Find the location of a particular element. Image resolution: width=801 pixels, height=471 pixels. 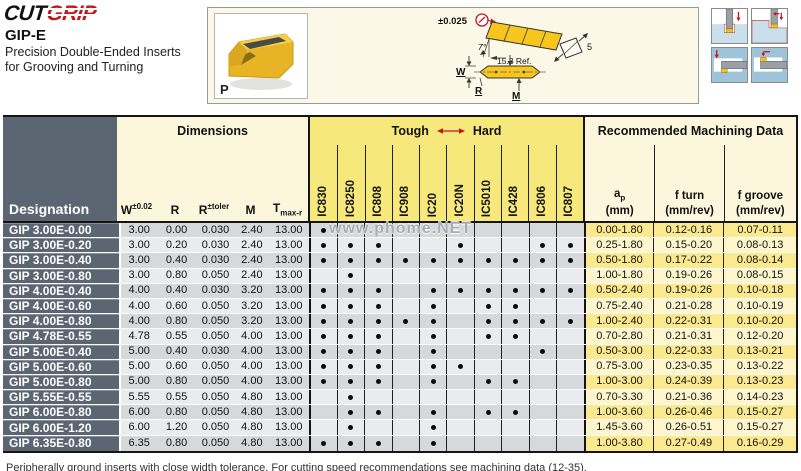

dim-value: 3.20 is located at coordinates (252, 306).